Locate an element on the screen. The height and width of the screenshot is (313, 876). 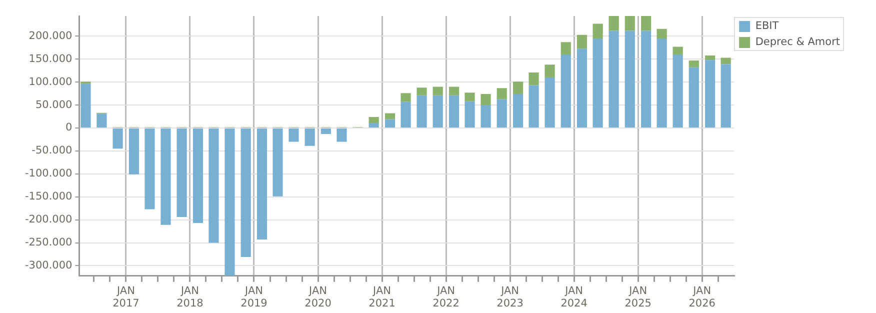
legend-label: Deprec & Amort is located at coordinates (797, 42).